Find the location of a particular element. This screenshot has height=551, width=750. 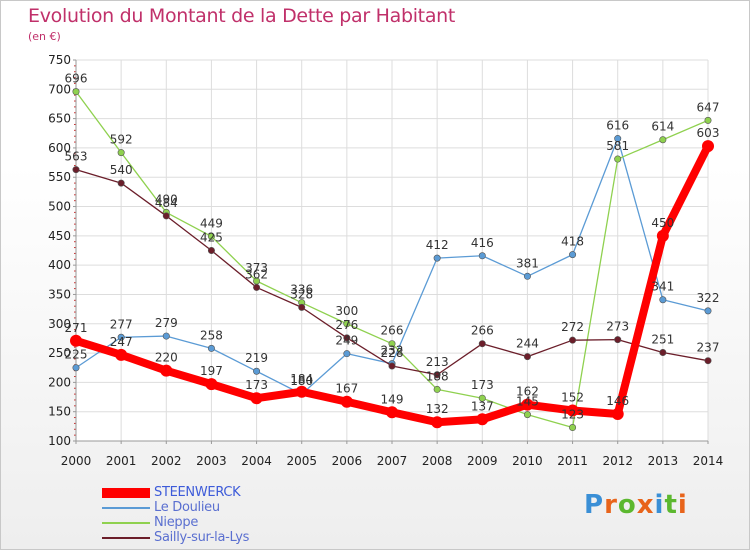

data-label: 276 is located at coordinates (346, 325).